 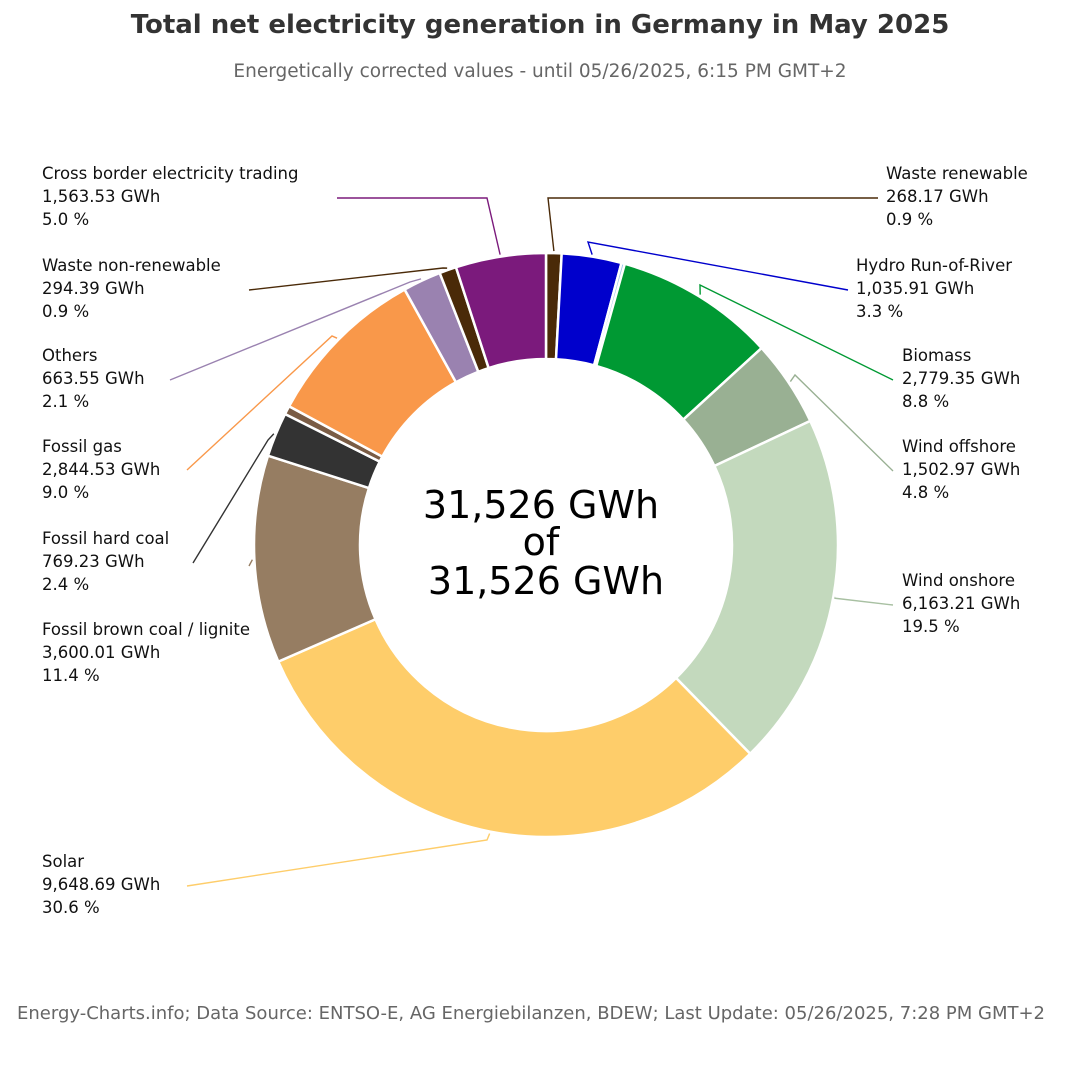 What do you see at coordinates (101, 884) in the screenshot?
I see `label-solar: Solar 9,648.69 GWh 30.6 %` at bounding box center [101, 884].